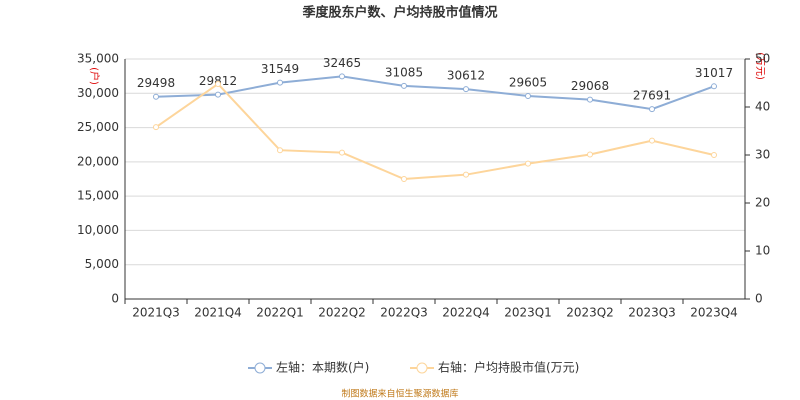  I want to click on y2-tick-label: 10, so click(762, 251).